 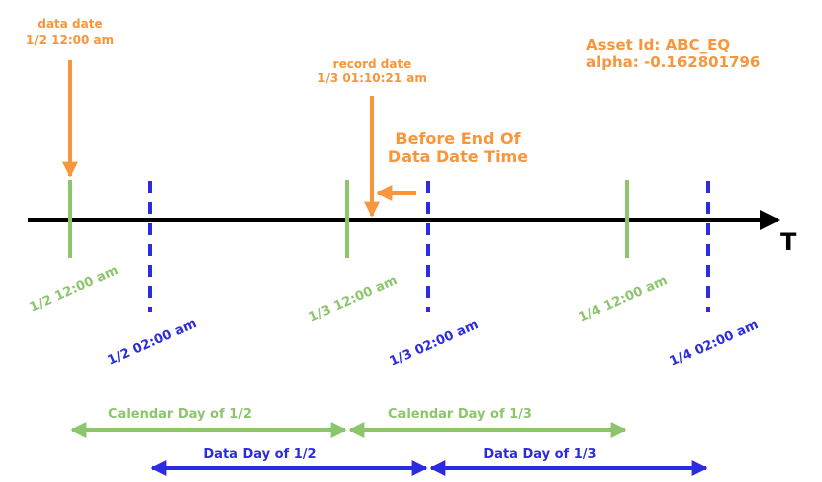 I want to click on before-end-label-line2: Data Date Time, so click(x=458, y=156).